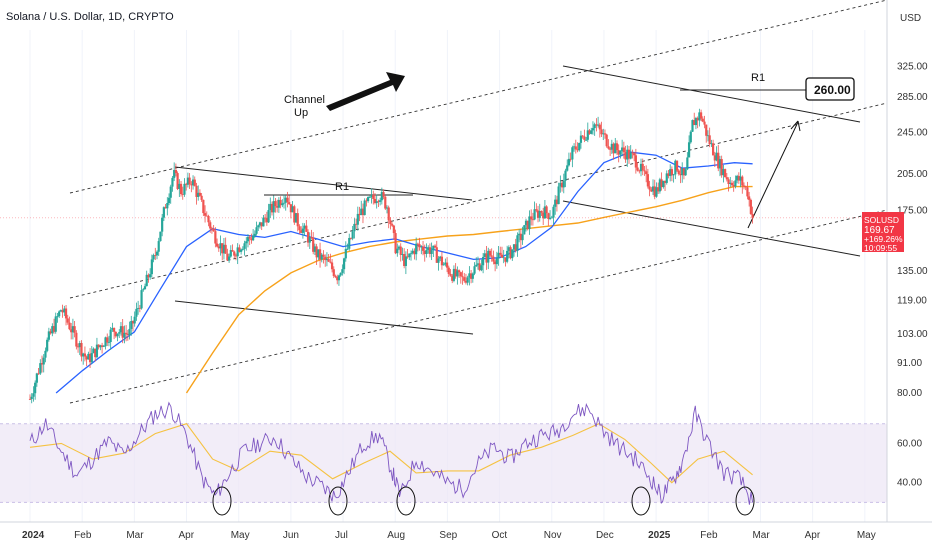 This screenshot has height=550, width=932. What do you see at coordinates (33, 535) in the screenshot?
I see `time-tick-label: 2024` at bounding box center [33, 535].